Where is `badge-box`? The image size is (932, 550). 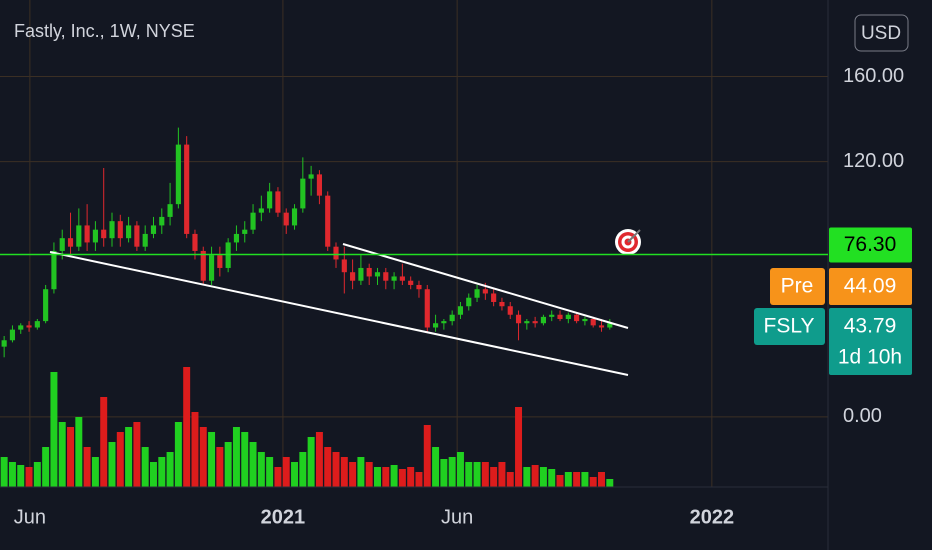 badge-box is located at coordinates (870, 341).